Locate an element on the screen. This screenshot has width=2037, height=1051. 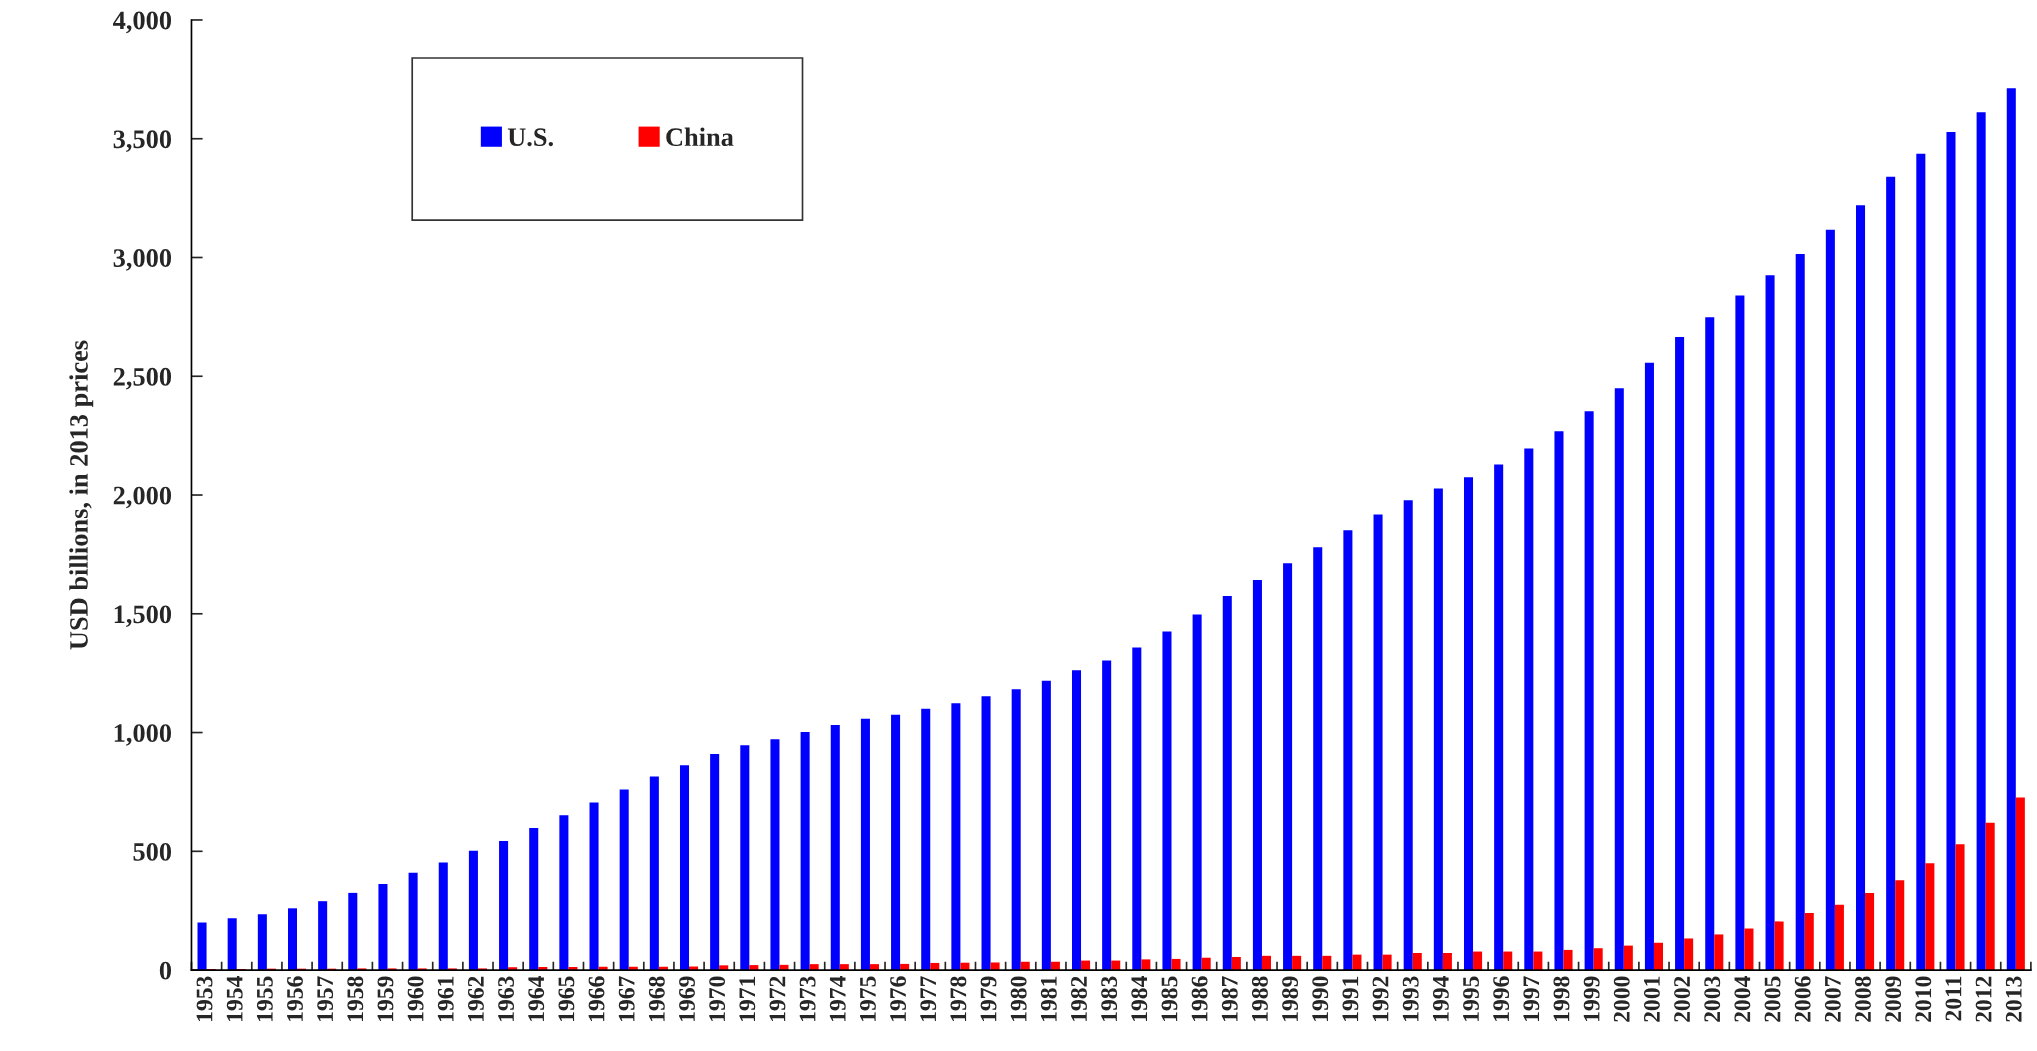
x-tick-label: 1959 is located at coordinates (385, 998).